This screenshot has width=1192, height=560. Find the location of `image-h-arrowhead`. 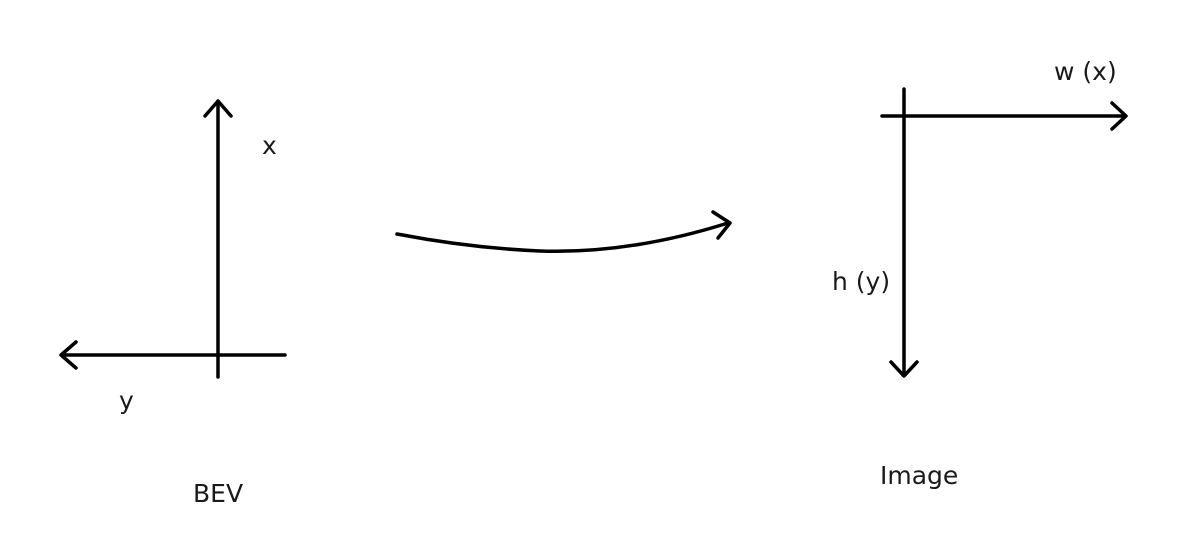

image-h-arrowhead is located at coordinates (904, 369).